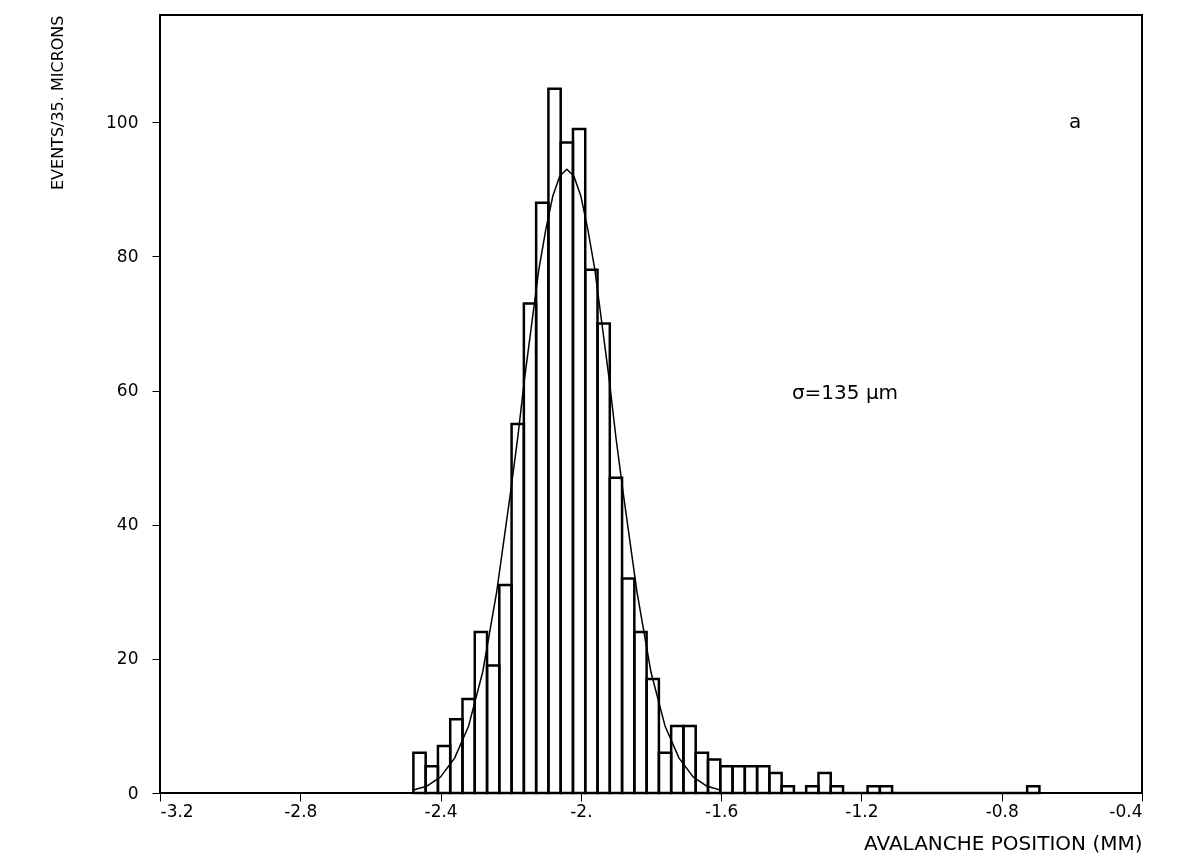 This screenshot has height=863, width=1179. Describe the element at coordinates (58, 103) in the screenshot. I see `y-axis-title: EVENTS/35. MICRONS` at that location.